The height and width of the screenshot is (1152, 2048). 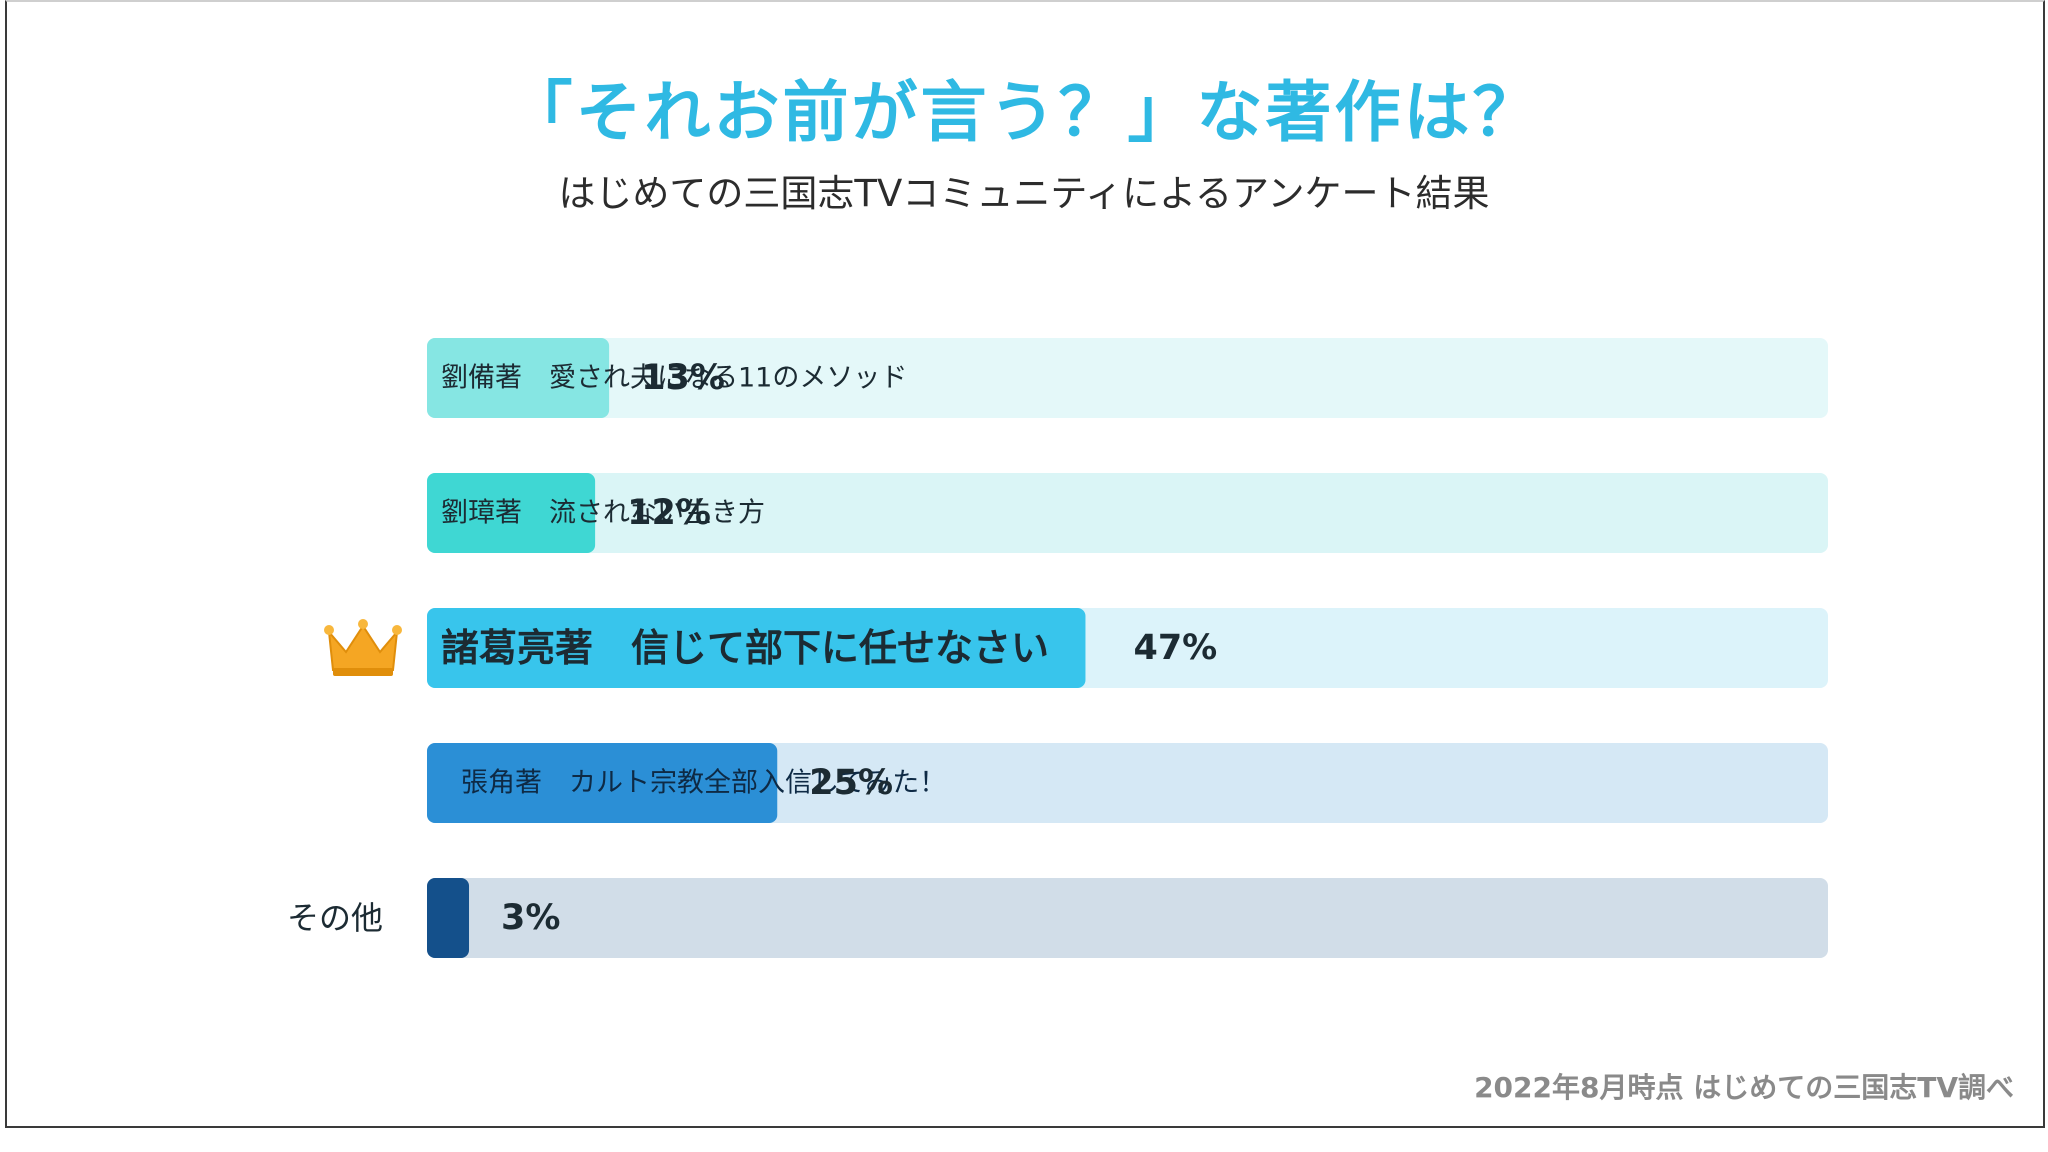 What do you see at coordinates (1024, 193) in the screenshot?
I see `chart-subtitle: はじめての三国志TVコミュニティによるアンケート結果` at bounding box center [1024, 193].